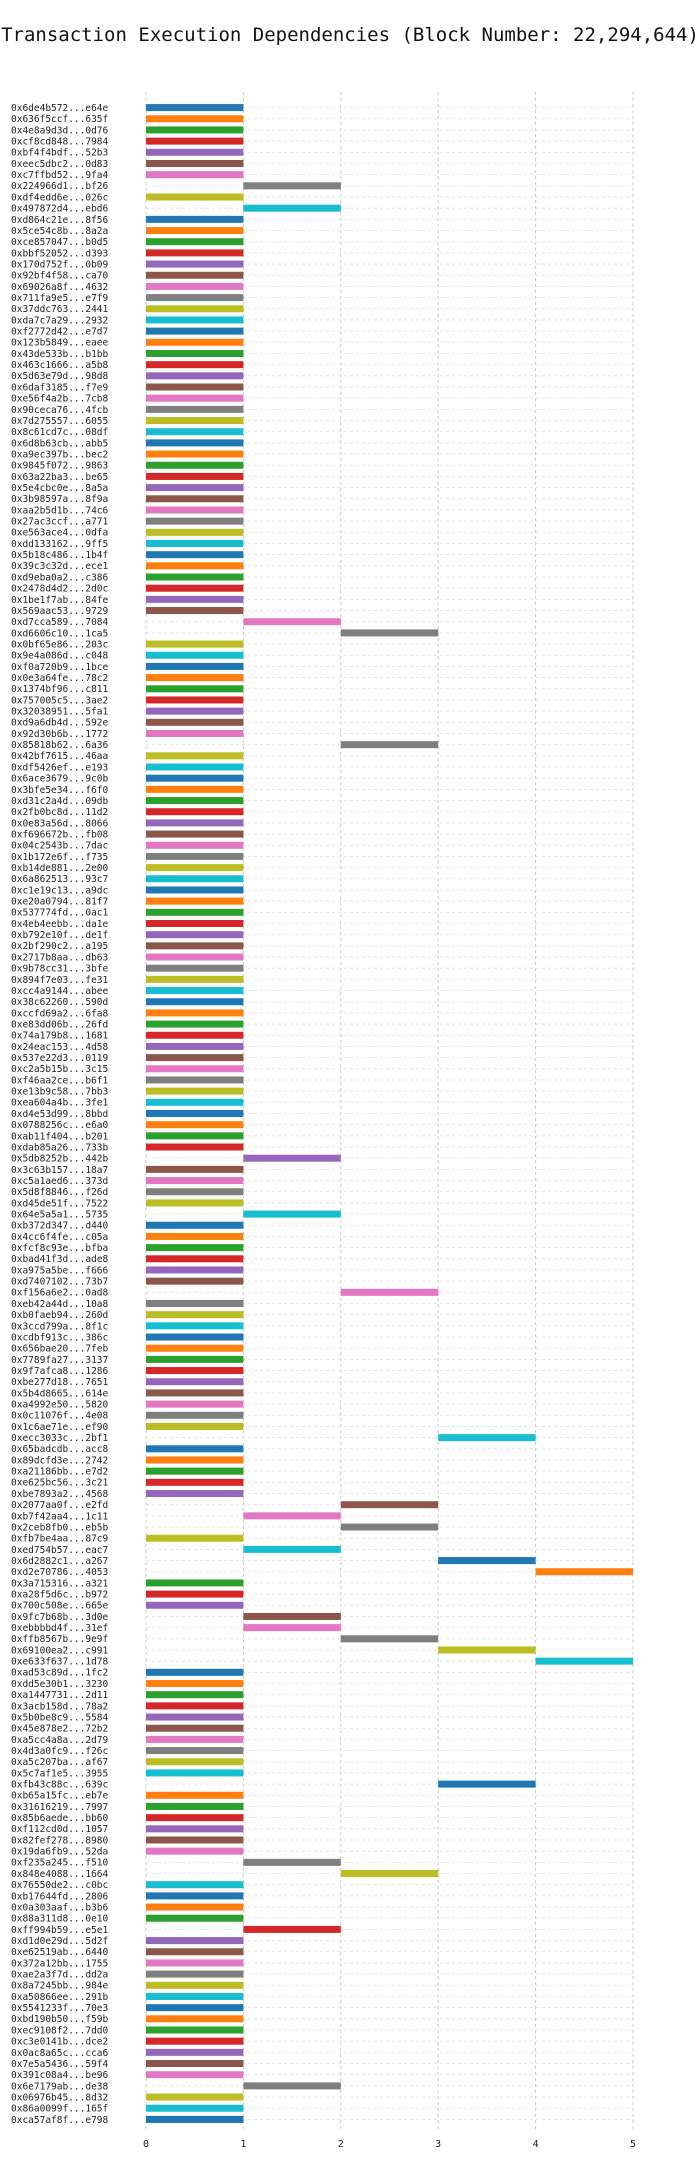 The height and width of the screenshot is (2177, 700). What do you see at coordinates (146, 2144) in the screenshot?
I see `x-tick-label-0: 0` at bounding box center [146, 2144].